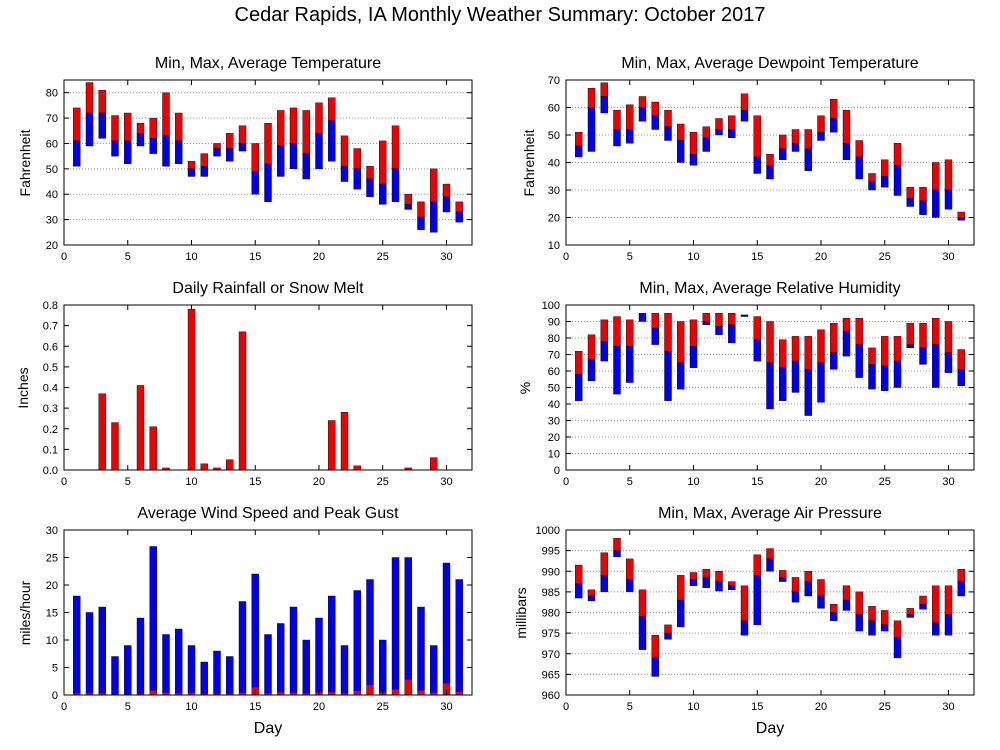 The width and height of the screenshot is (1000, 750). What do you see at coordinates (52, 614) in the screenshot?
I see `y-tick-label: 15` at bounding box center [52, 614].